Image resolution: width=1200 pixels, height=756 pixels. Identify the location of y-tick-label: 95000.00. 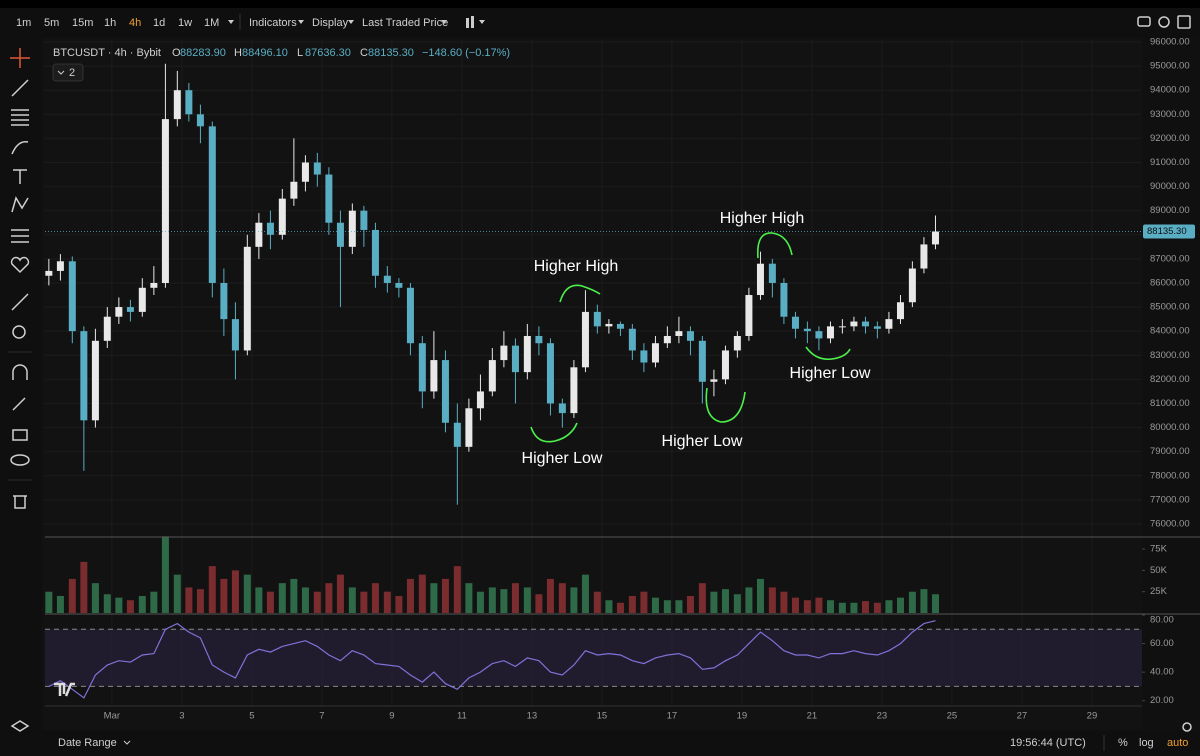
(1170, 66).